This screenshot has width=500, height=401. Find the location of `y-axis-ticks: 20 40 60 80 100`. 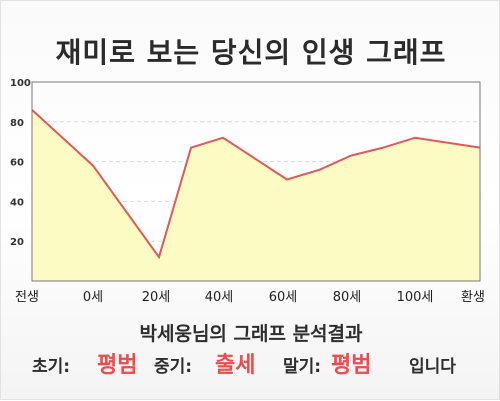

y-axis-ticks: 20 40 60 80 100 is located at coordinates (20, 163).